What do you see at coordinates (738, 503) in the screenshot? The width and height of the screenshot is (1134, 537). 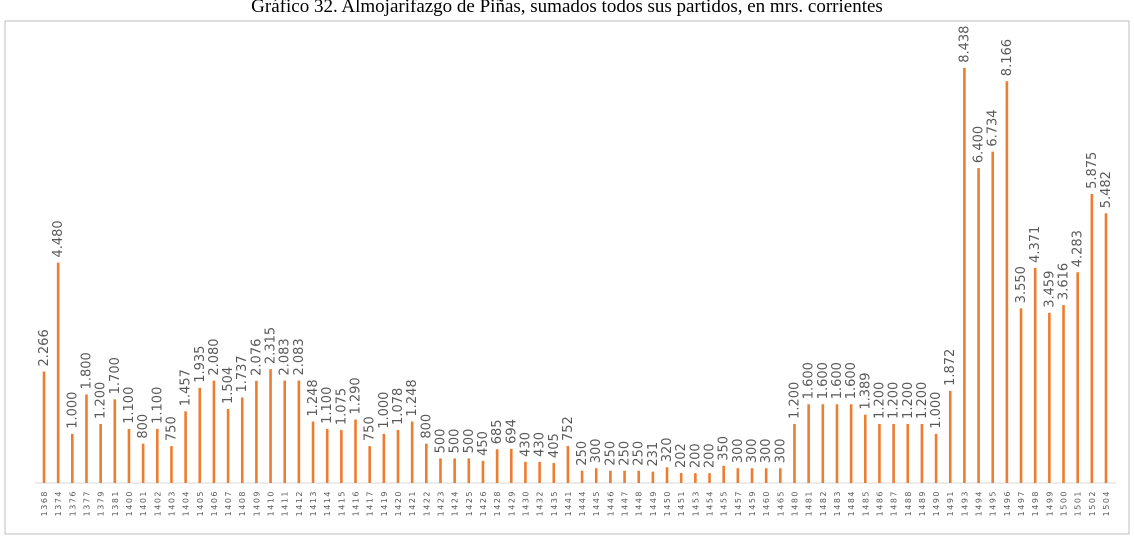 I see `x-tick-label-1457: 1457` at bounding box center [738, 503].